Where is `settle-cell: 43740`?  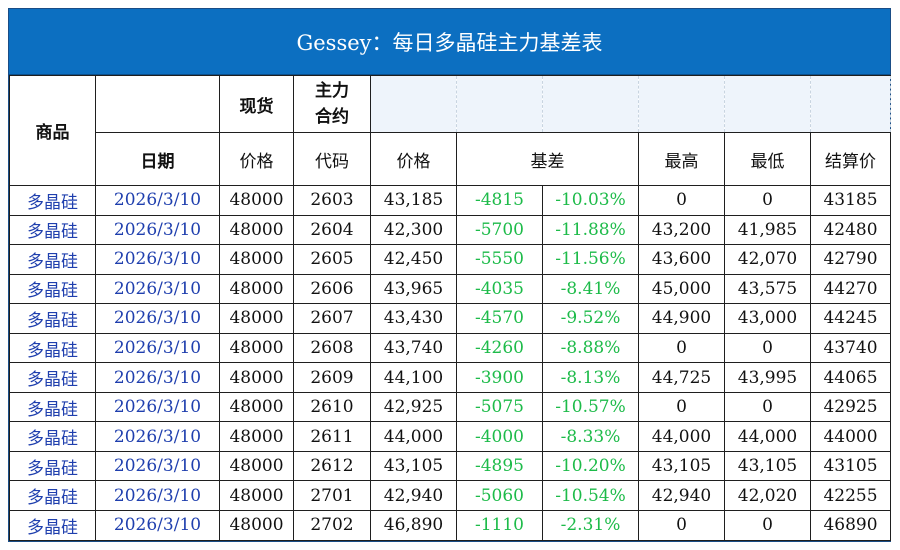
settle-cell: 43740 is located at coordinates (850, 348).